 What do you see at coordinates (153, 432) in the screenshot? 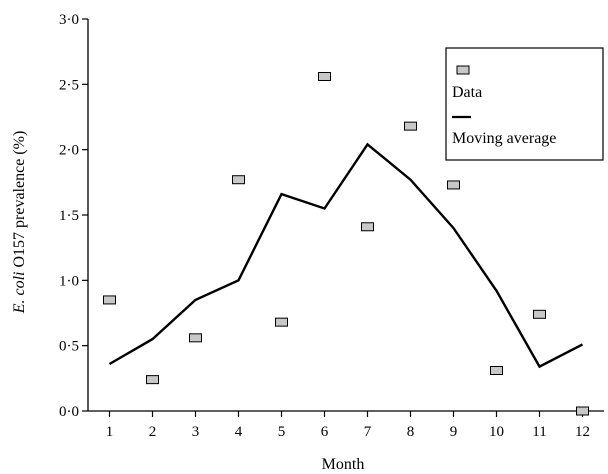
I see `x-tick-label: 2` at bounding box center [153, 432].